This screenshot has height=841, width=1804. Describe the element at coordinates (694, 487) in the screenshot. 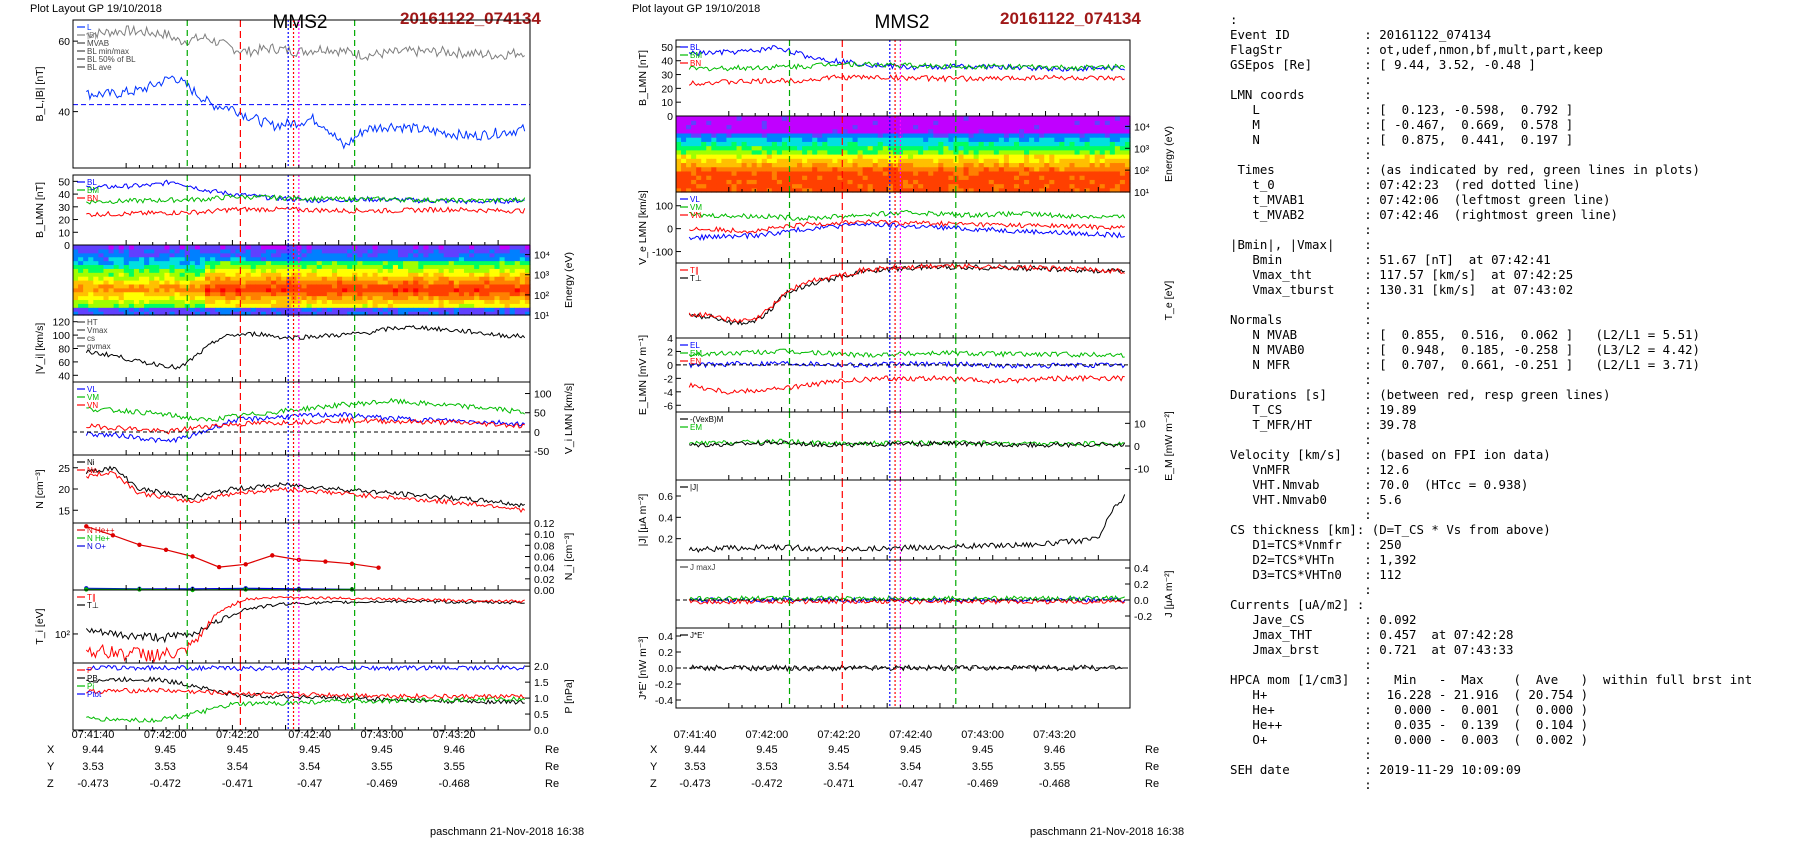

I see `legend-label: |J|` at that location.